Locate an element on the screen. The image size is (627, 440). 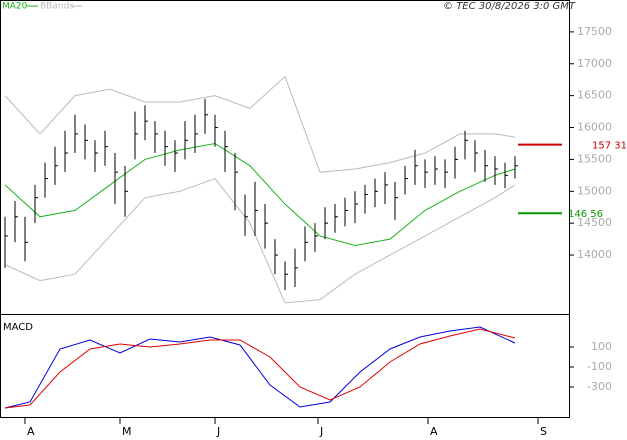
y-tick-label: 16000 is located at coordinates (594, 127).